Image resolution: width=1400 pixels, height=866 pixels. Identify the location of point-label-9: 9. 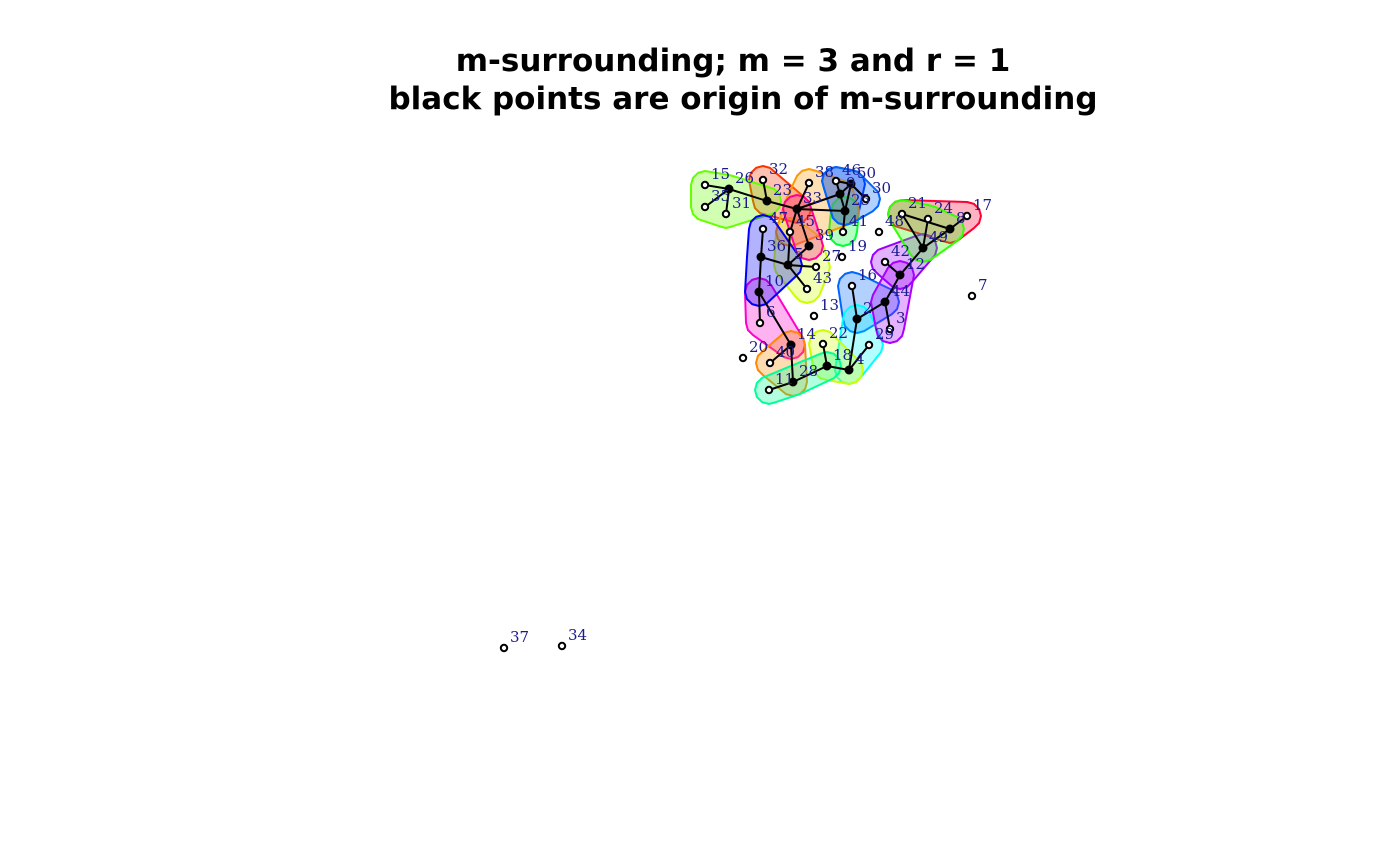
(851, 183).